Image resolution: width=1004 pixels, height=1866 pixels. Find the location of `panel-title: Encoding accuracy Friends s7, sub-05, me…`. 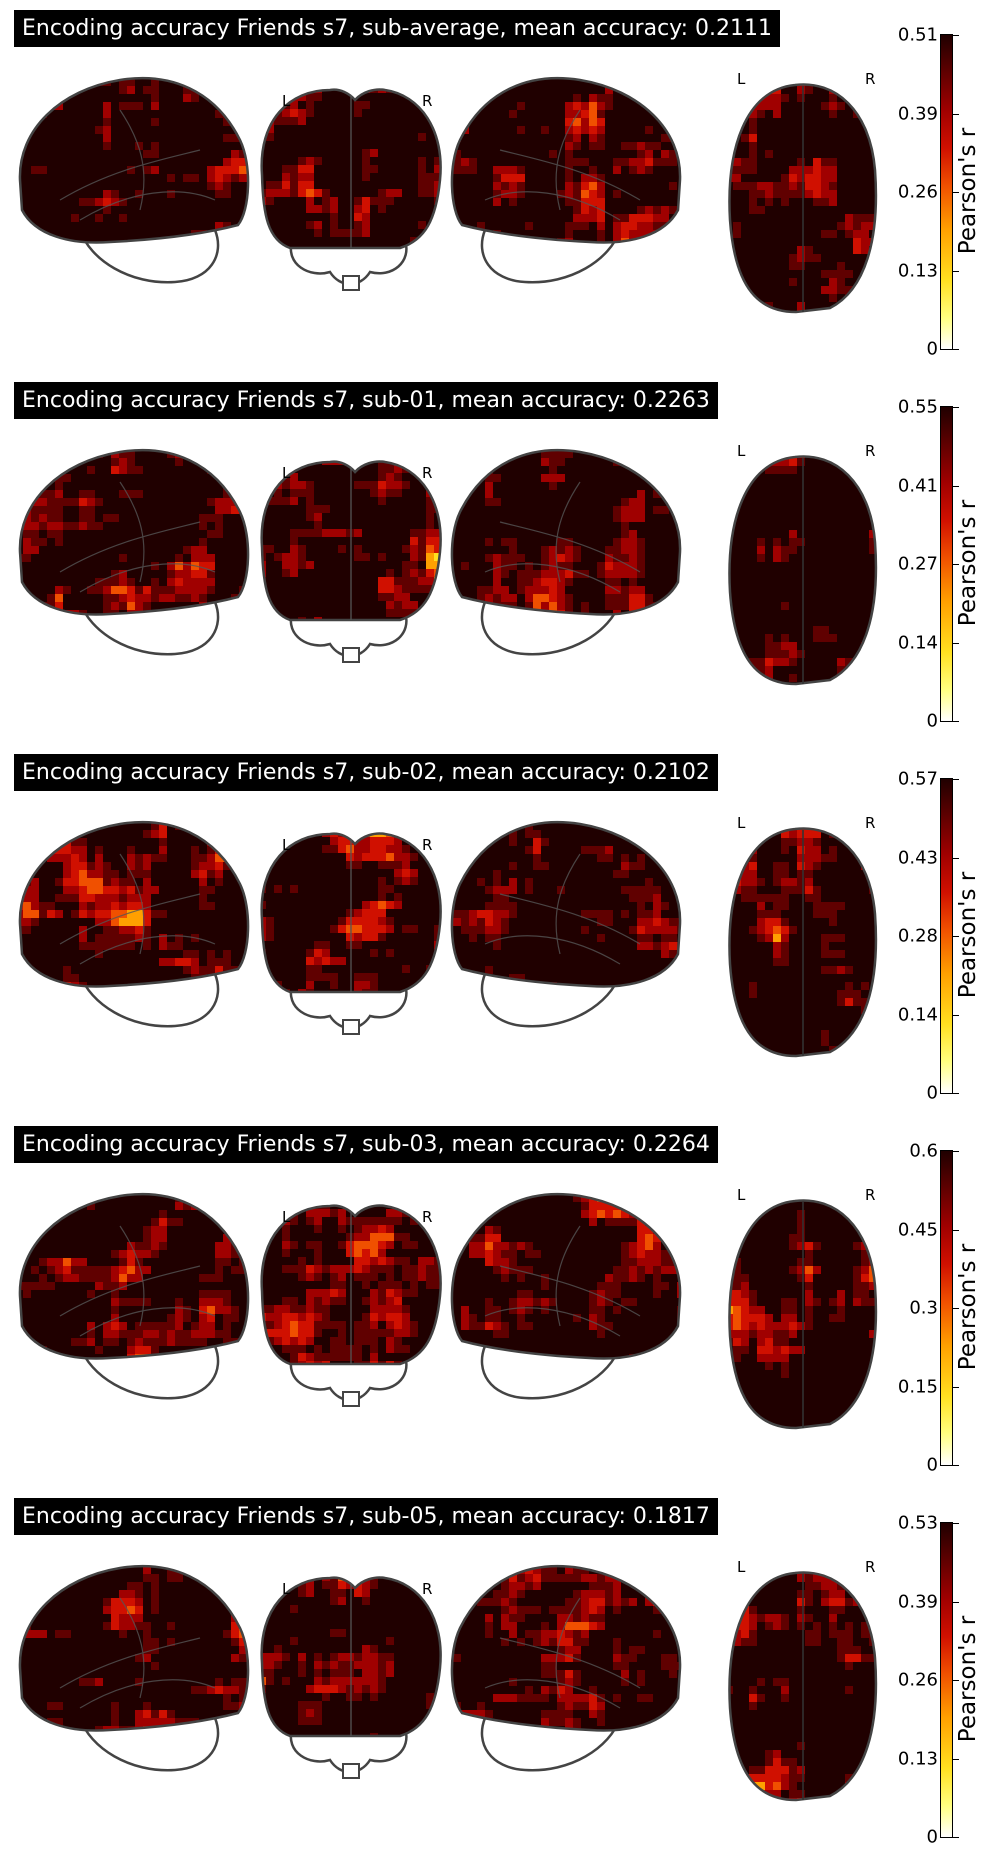

panel-title: Encoding accuracy Friends s7, sub-05, me… is located at coordinates (366, 1516).